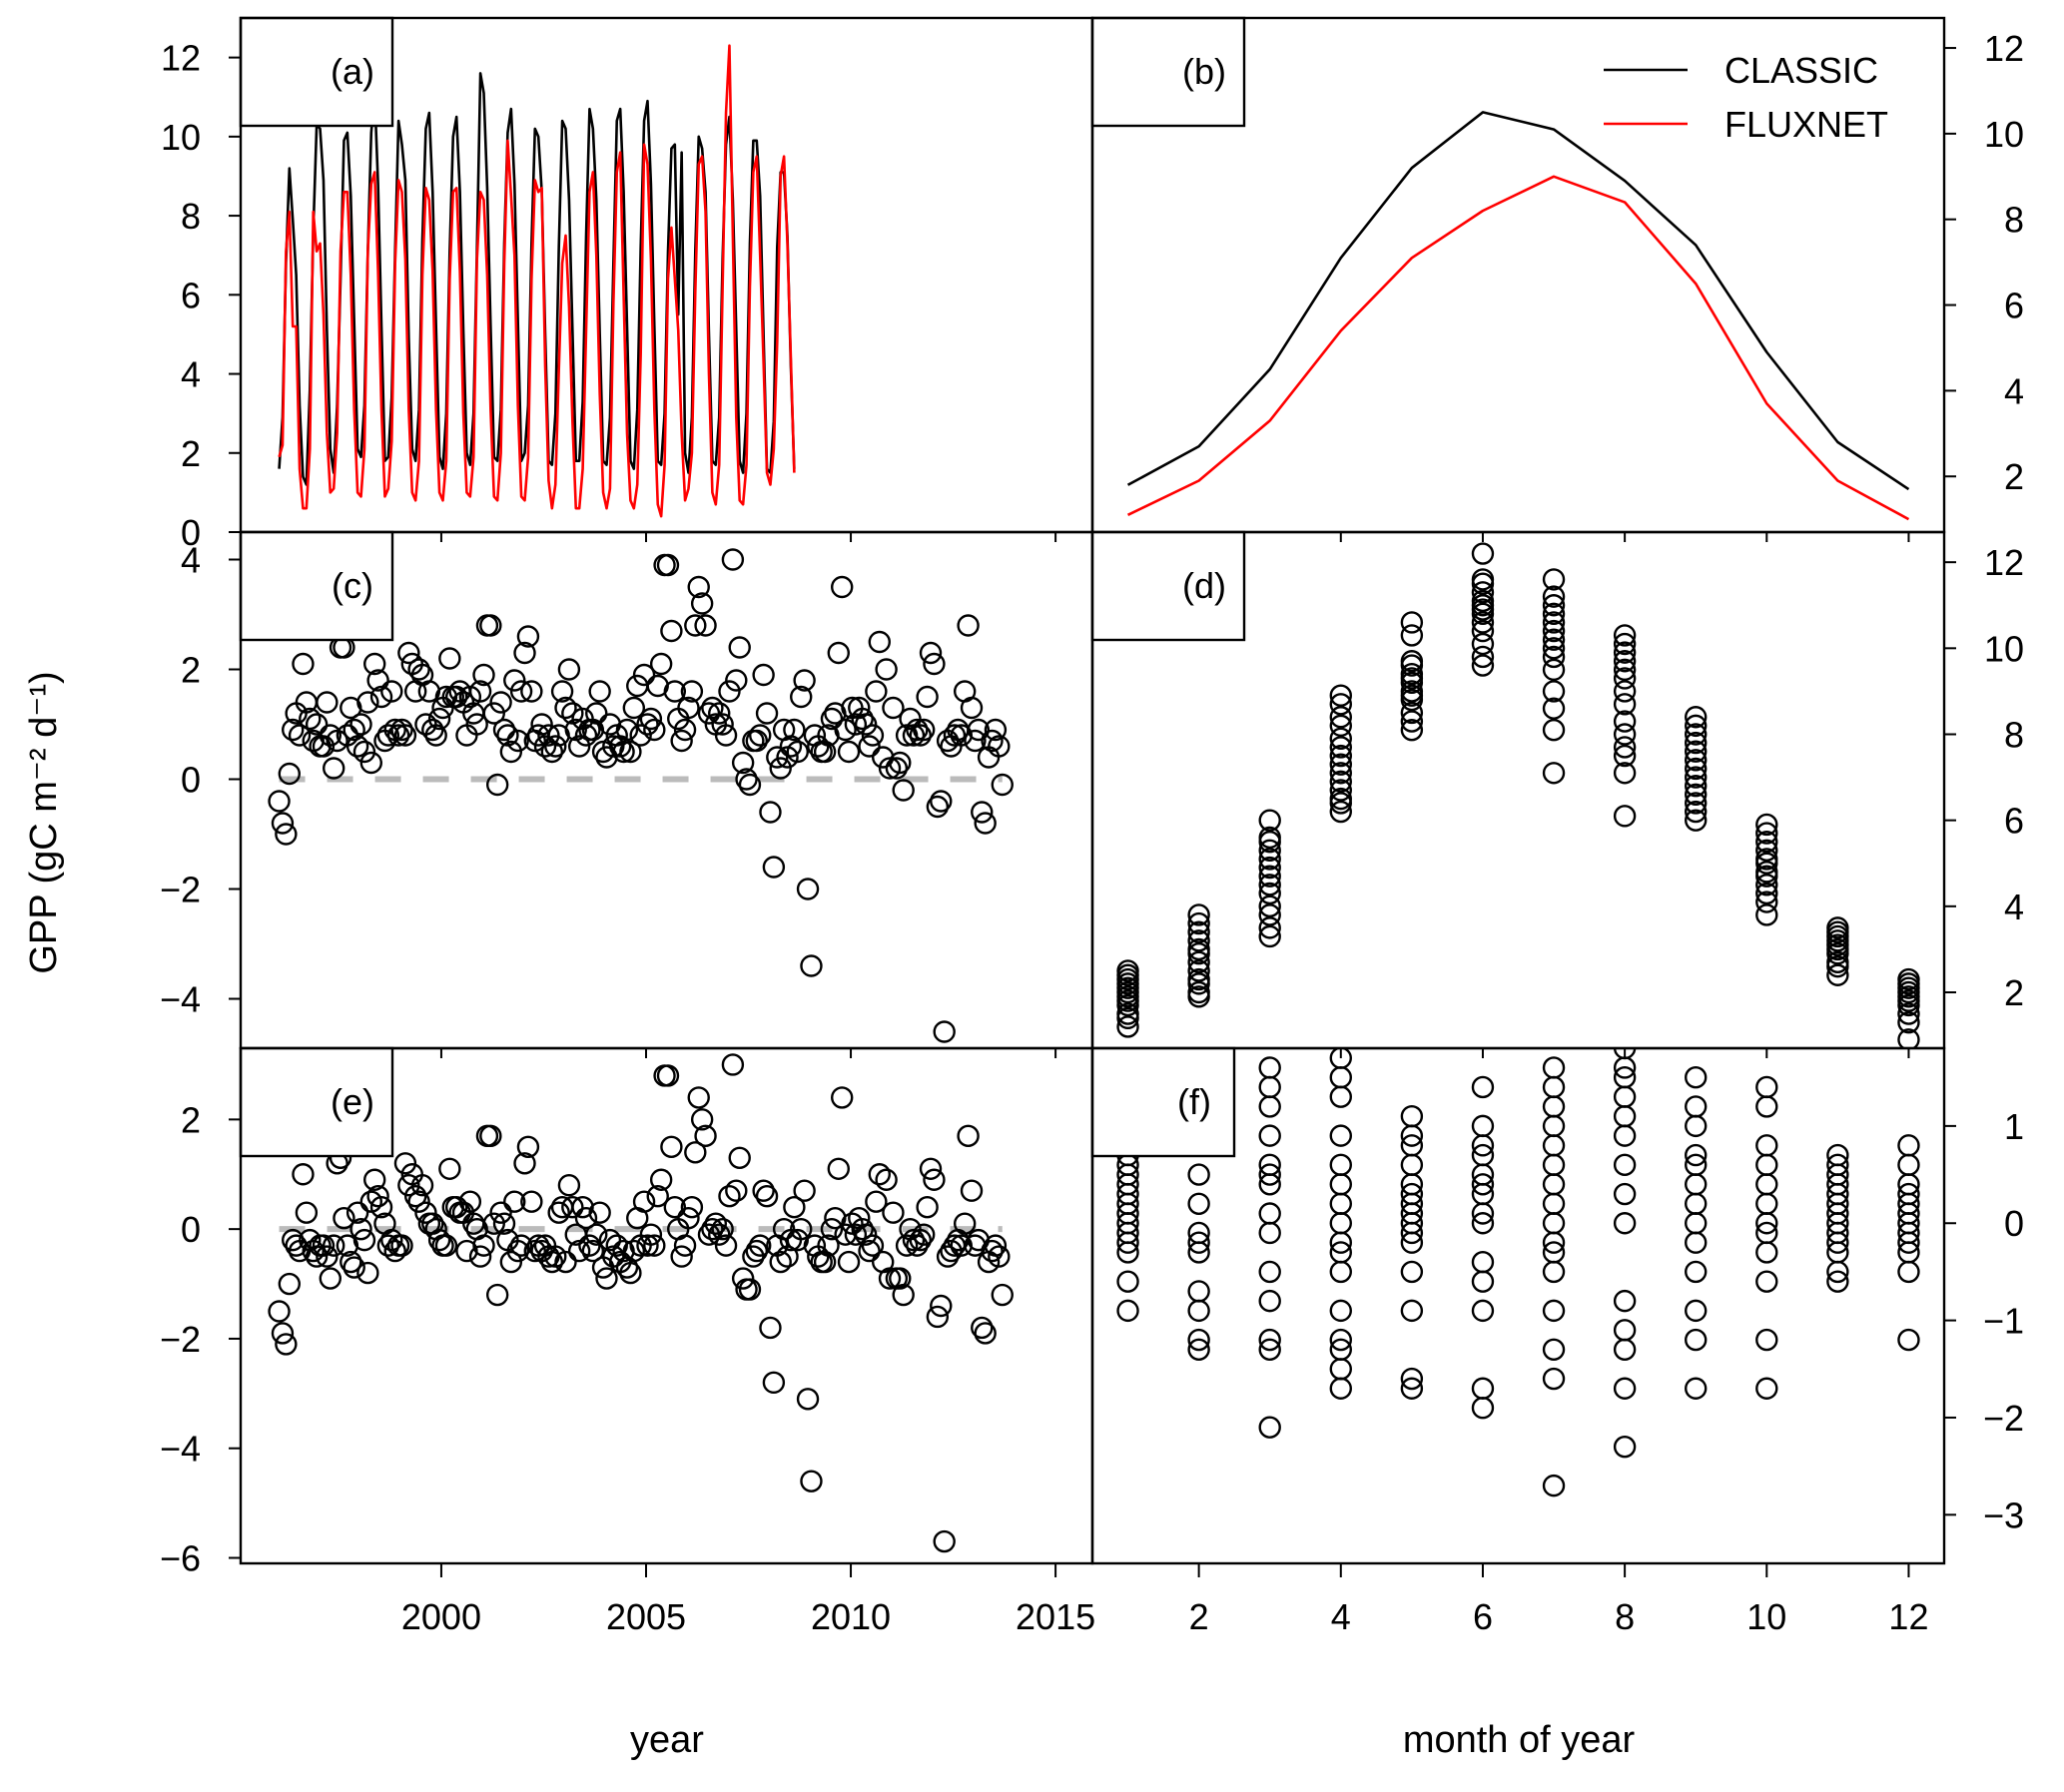 The width and height of the screenshot is (2064, 1792). What do you see at coordinates (2014, 1126) in the screenshot?
I see `y-tick-label: 1` at bounding box center [2014, 1126].